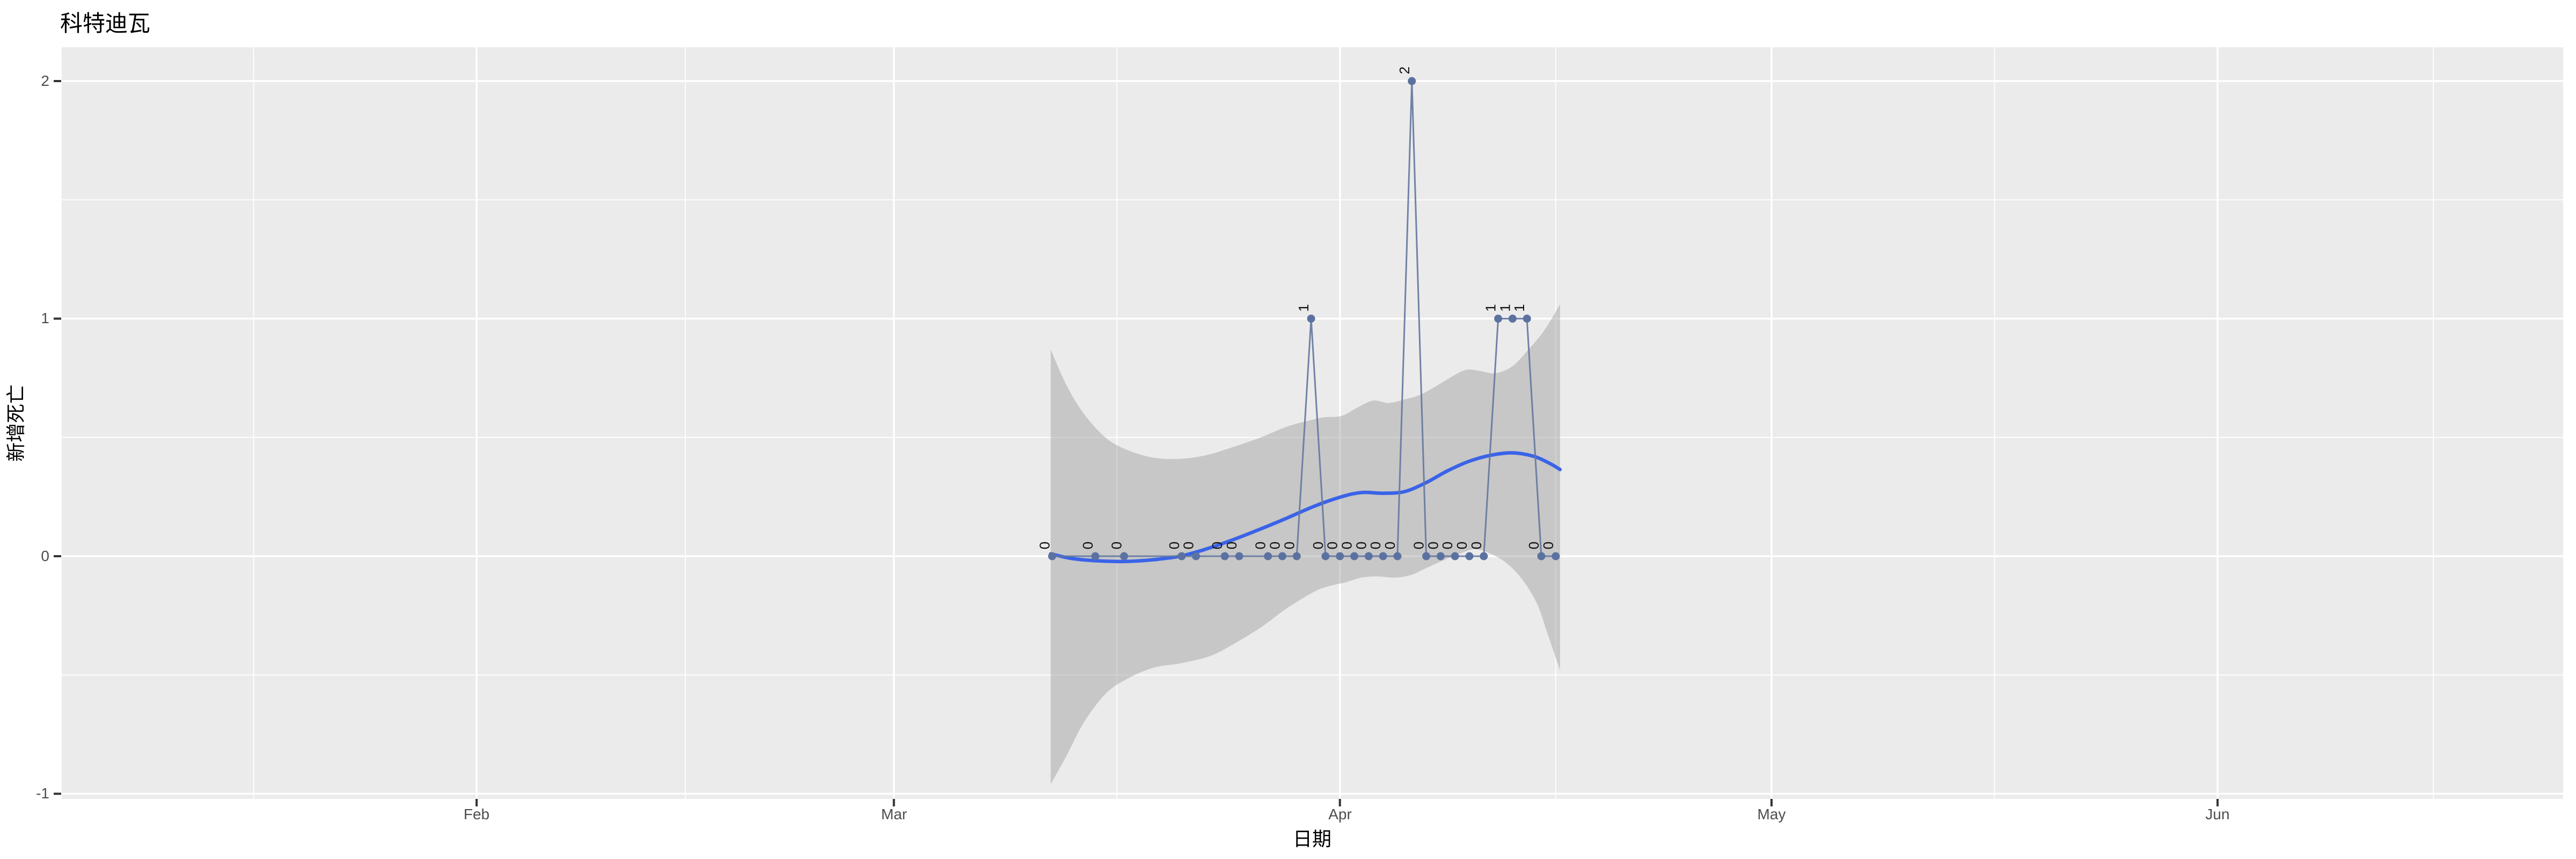  Describe the element at coordinates (1404, 70) in the screenshot. I see `point-label: 2` at that location.